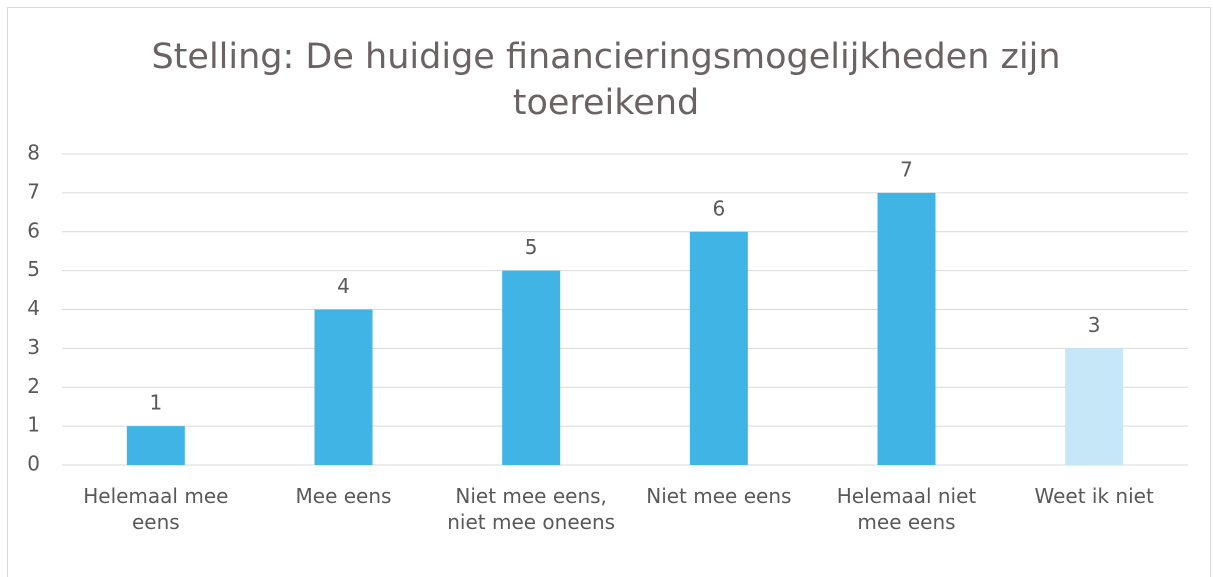 This screenshot has width=1213, height=577. I want to click on y-tick-label: 1, so click(33, 425).